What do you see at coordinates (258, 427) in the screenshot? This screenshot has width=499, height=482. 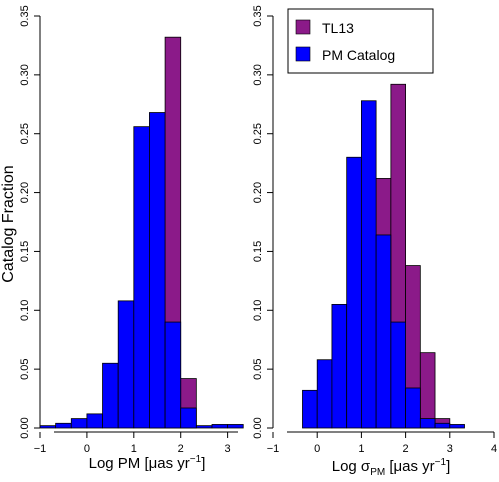 I see `right-y-tick-label: 0.00` at bounding box center [258, 427].